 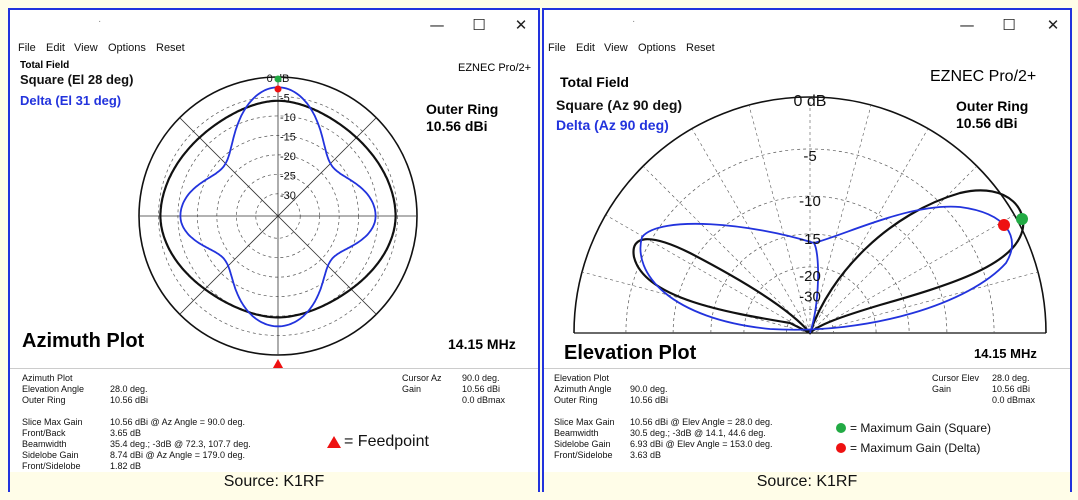 I want to click on info-value: 1.82 dB, so click(x=126, y=466).